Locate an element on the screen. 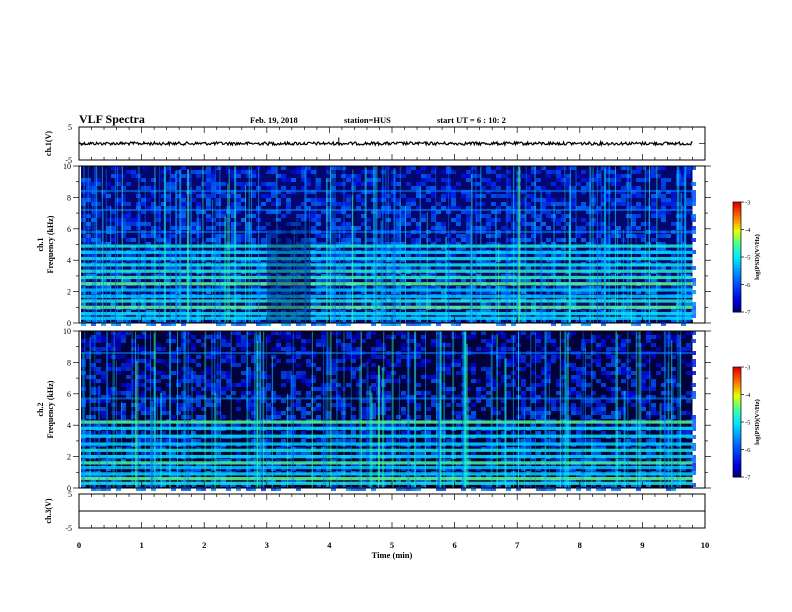 Image resolution: width=792 pixels, height=612 pixels. spectrogram-band is located at coordinates (387, 307).